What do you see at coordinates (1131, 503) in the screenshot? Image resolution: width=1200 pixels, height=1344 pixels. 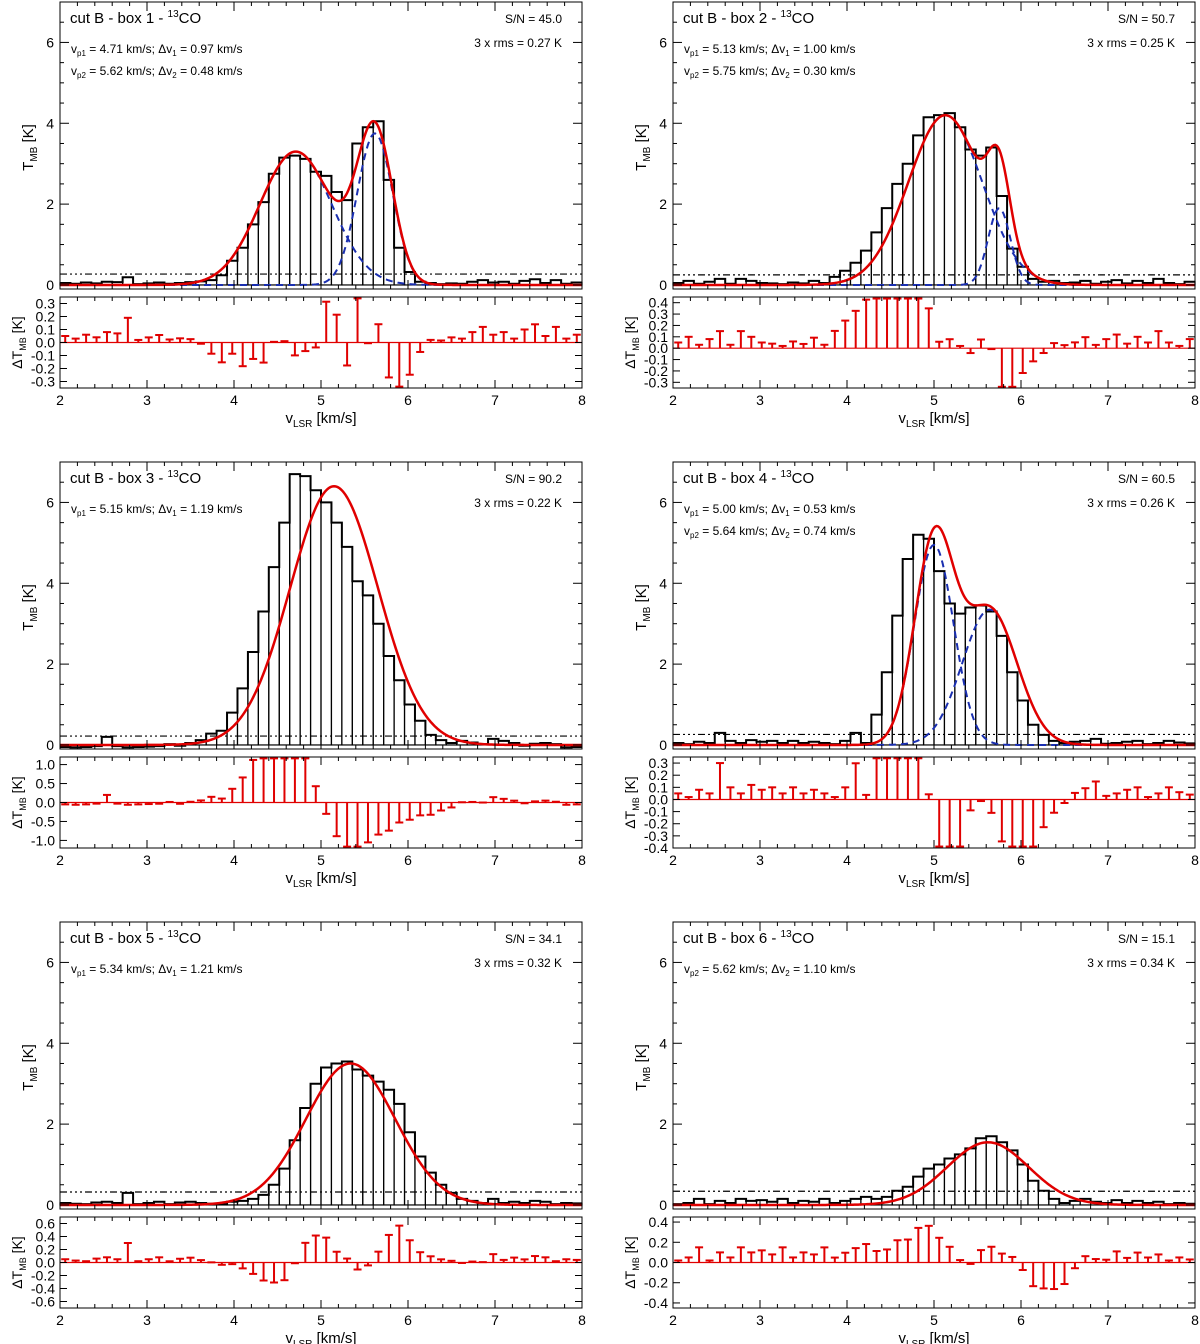 I see `rms-value: 3 x rms = 0.26 K` at bounding box center [1131, 503].